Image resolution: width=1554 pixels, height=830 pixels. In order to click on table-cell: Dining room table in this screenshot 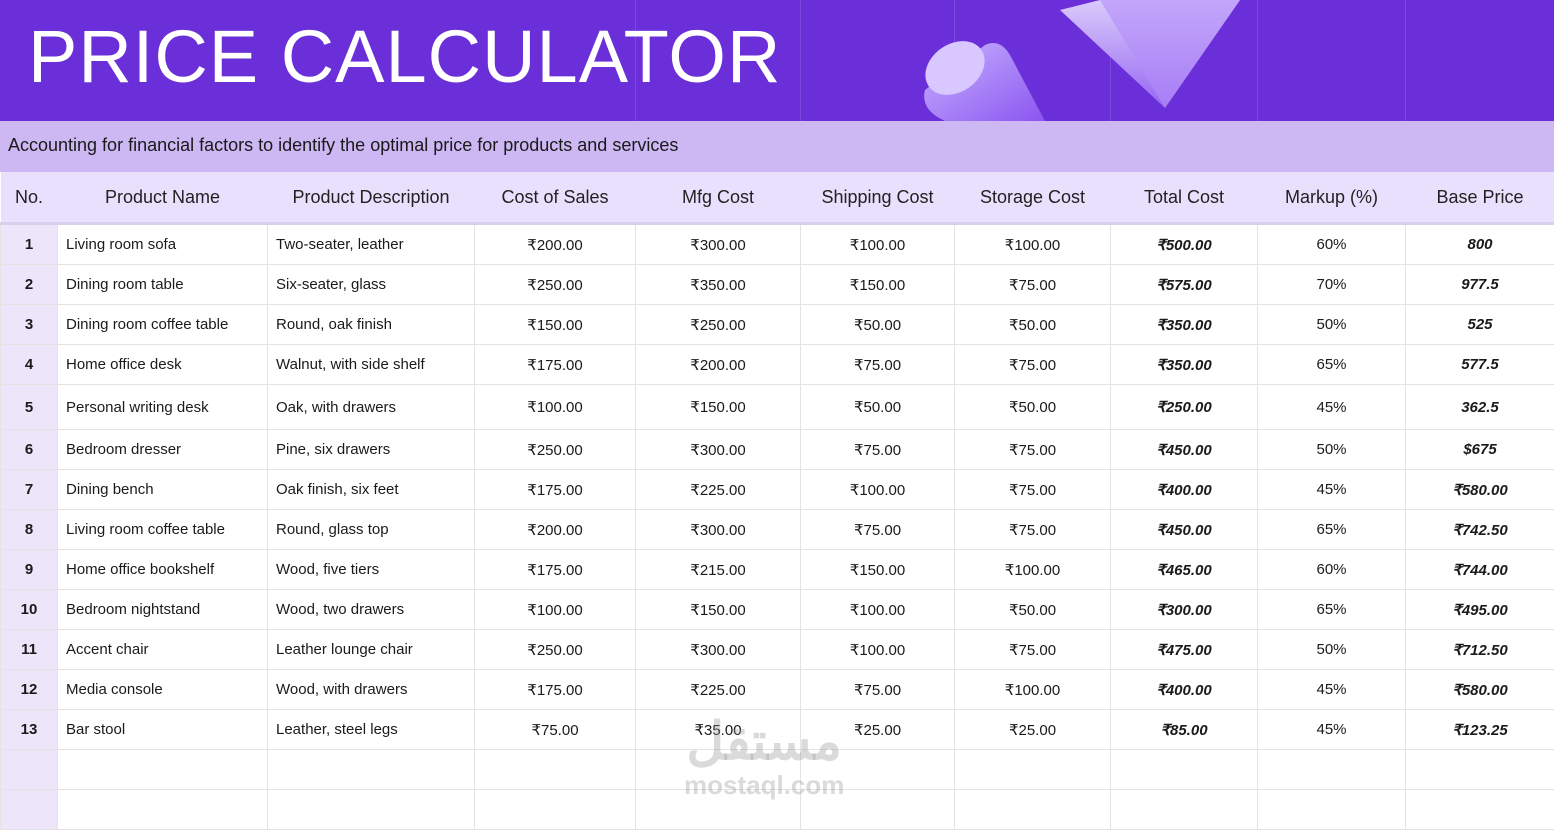, I will do `click(163, 285)`.